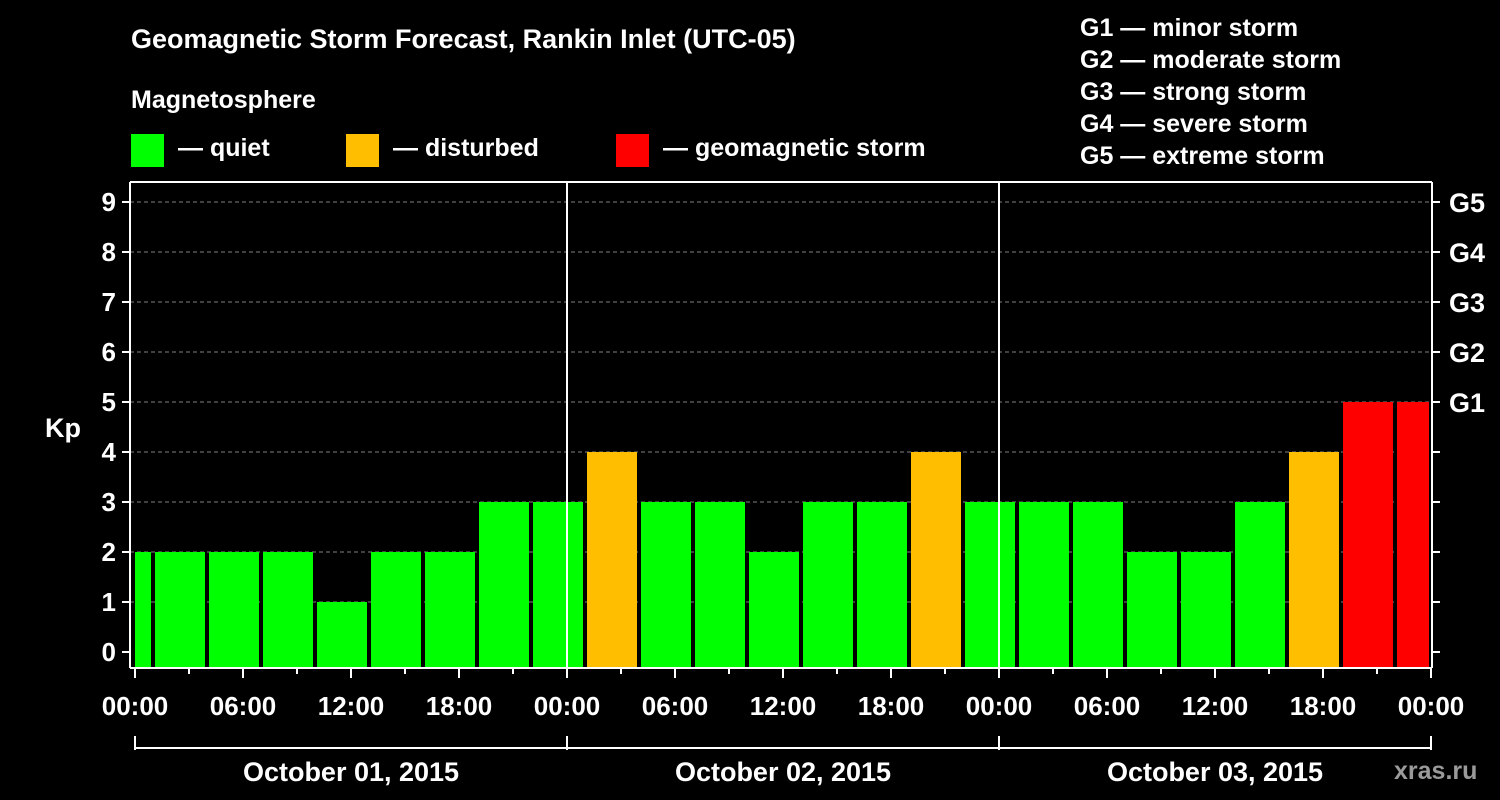 This screenshot has width=1500, height=800. Describe the element at coordinates (223, 100) in the screenshot. I see `magnetosphere-label: Magnetosphere` at that location.